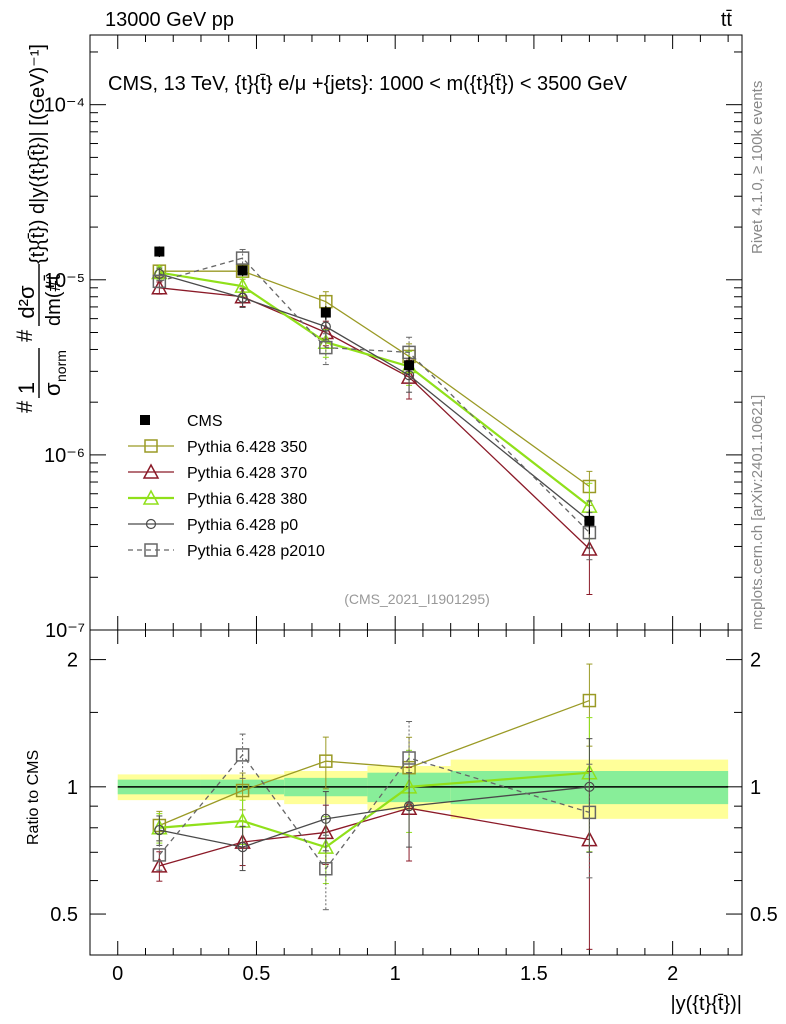  I want to click on x-axis-title: |y({t}{t̄})|, so click(706, 1004).